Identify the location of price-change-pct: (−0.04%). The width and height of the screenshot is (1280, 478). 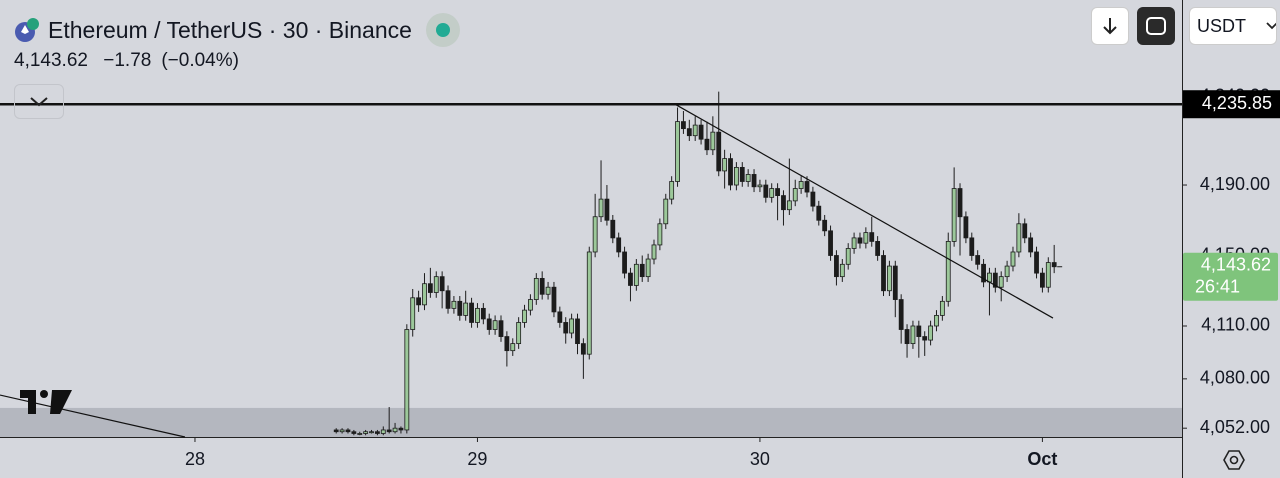
(200, 60).